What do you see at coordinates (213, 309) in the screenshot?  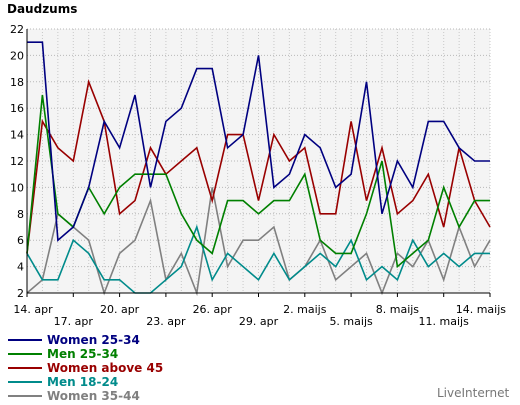 I see `x-tick-label: 26. apr` at bounding box center [213, 309].